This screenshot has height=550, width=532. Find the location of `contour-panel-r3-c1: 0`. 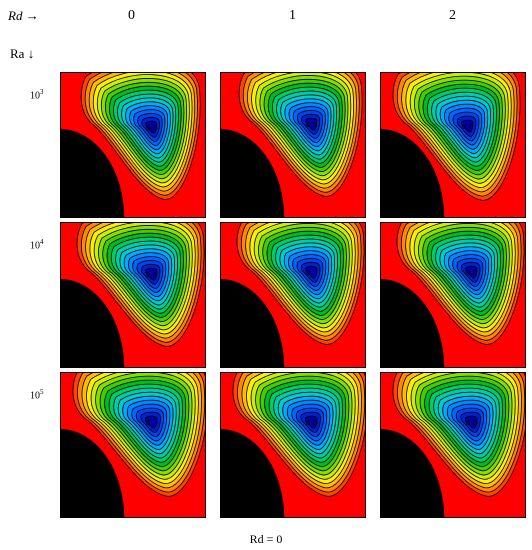

contour-panel-r3-c1: 0 is located at coordinates (133, 445).